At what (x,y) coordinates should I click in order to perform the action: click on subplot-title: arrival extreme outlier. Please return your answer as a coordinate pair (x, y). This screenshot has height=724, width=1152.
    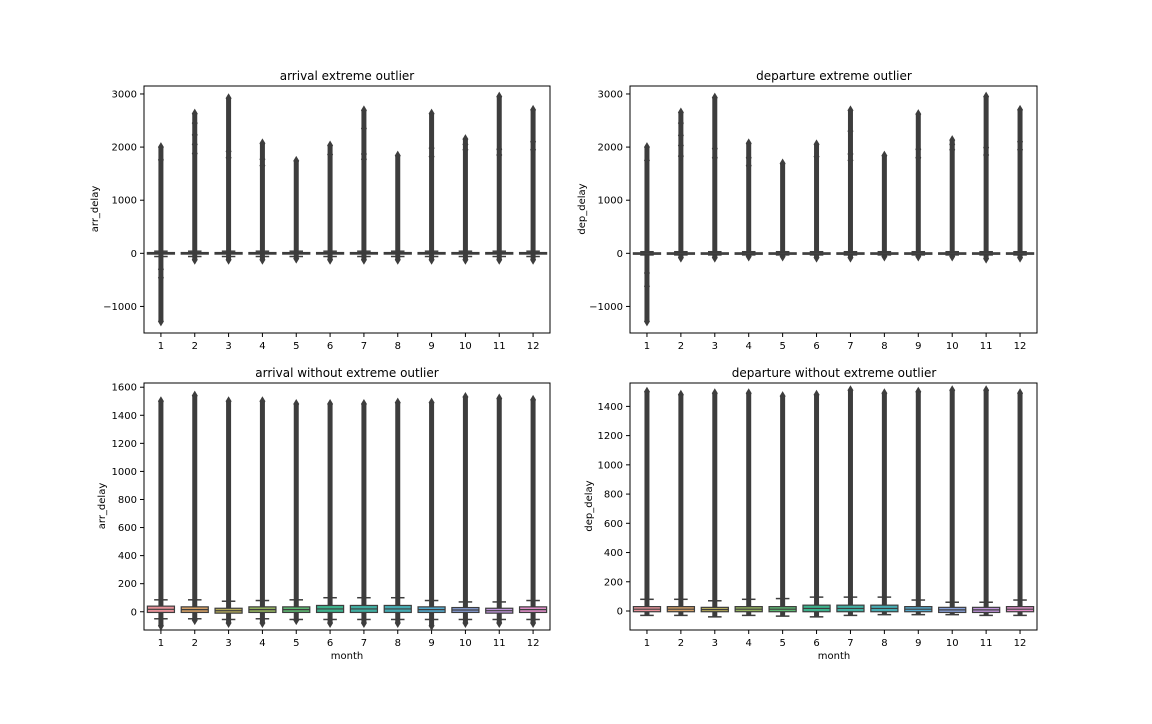
    Looking at the image, I should click on (347, 76).